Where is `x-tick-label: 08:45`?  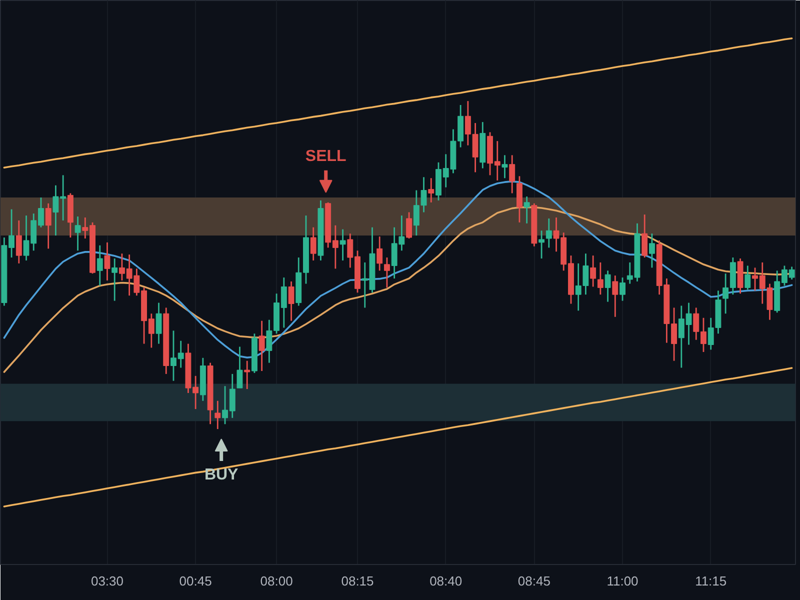
x-tick-label: 08:45 is located at coordinates (534, 581).